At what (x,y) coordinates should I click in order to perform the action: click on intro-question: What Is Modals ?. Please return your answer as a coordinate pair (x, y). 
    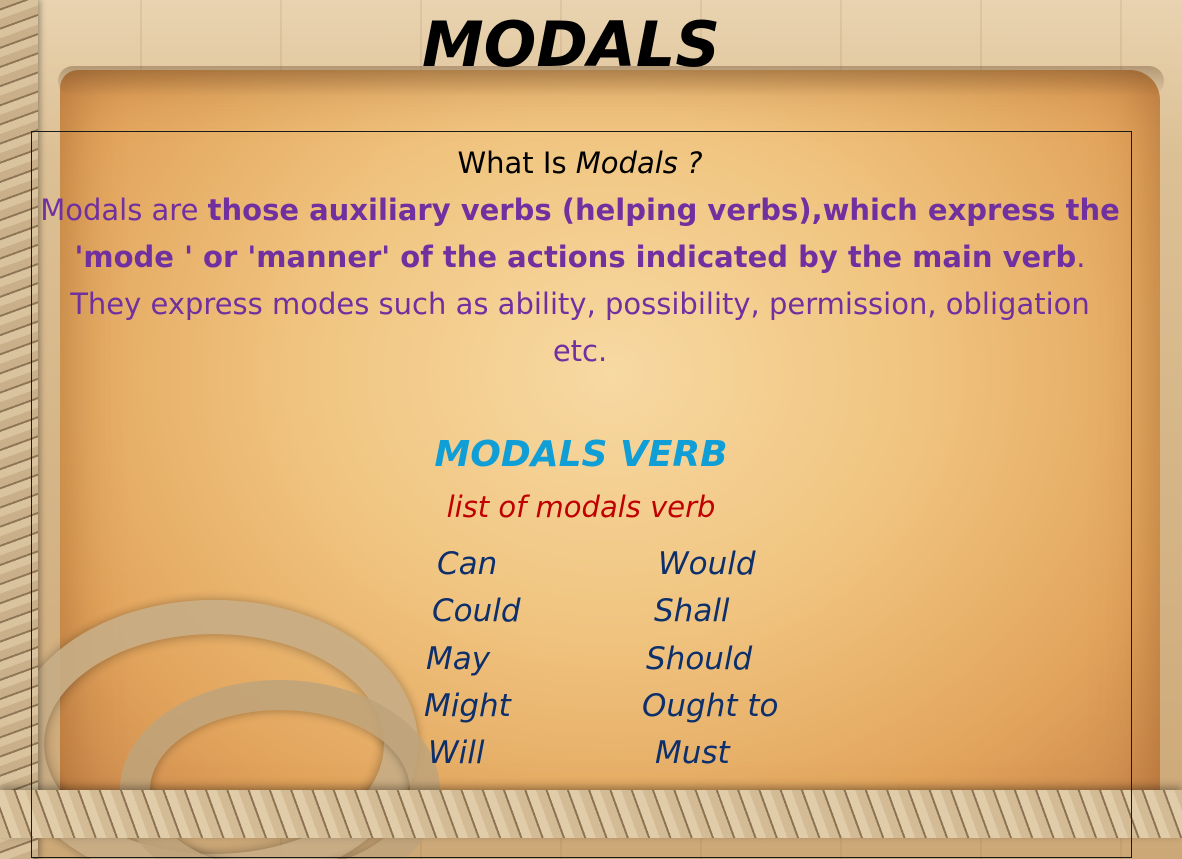
    Looking at the image, I should click on (580, 163).